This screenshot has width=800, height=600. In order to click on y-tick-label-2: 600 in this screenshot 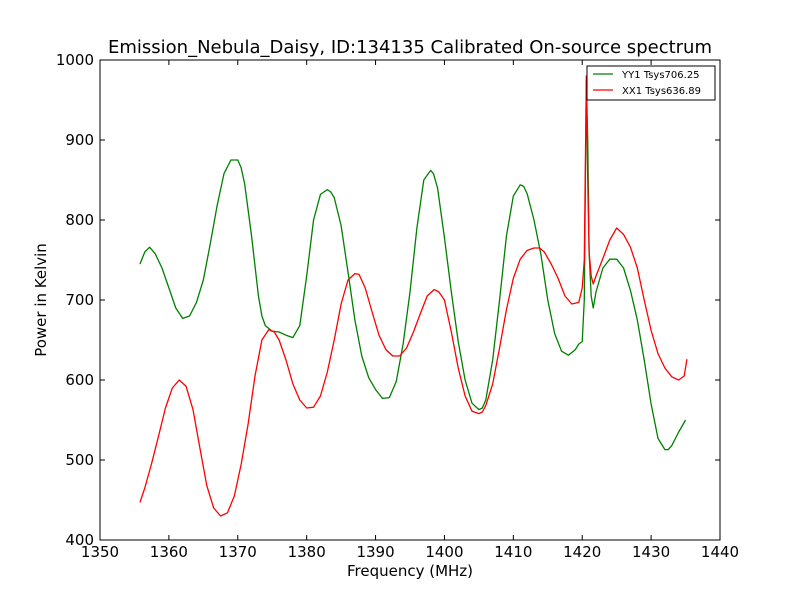, I will do `click(79, 380)`.